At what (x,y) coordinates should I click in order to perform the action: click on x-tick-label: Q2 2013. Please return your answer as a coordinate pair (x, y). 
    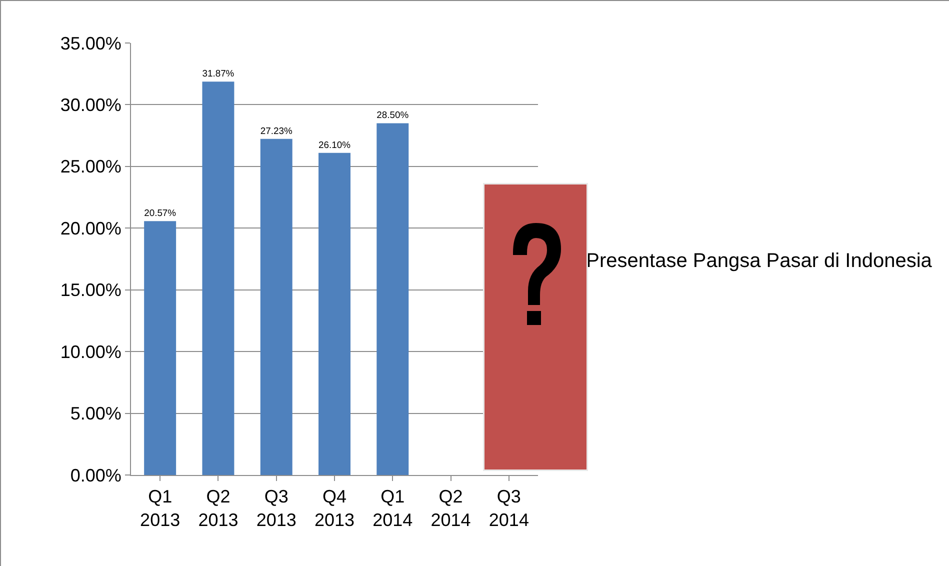
    Looking at the image, I should click on (218, 508).